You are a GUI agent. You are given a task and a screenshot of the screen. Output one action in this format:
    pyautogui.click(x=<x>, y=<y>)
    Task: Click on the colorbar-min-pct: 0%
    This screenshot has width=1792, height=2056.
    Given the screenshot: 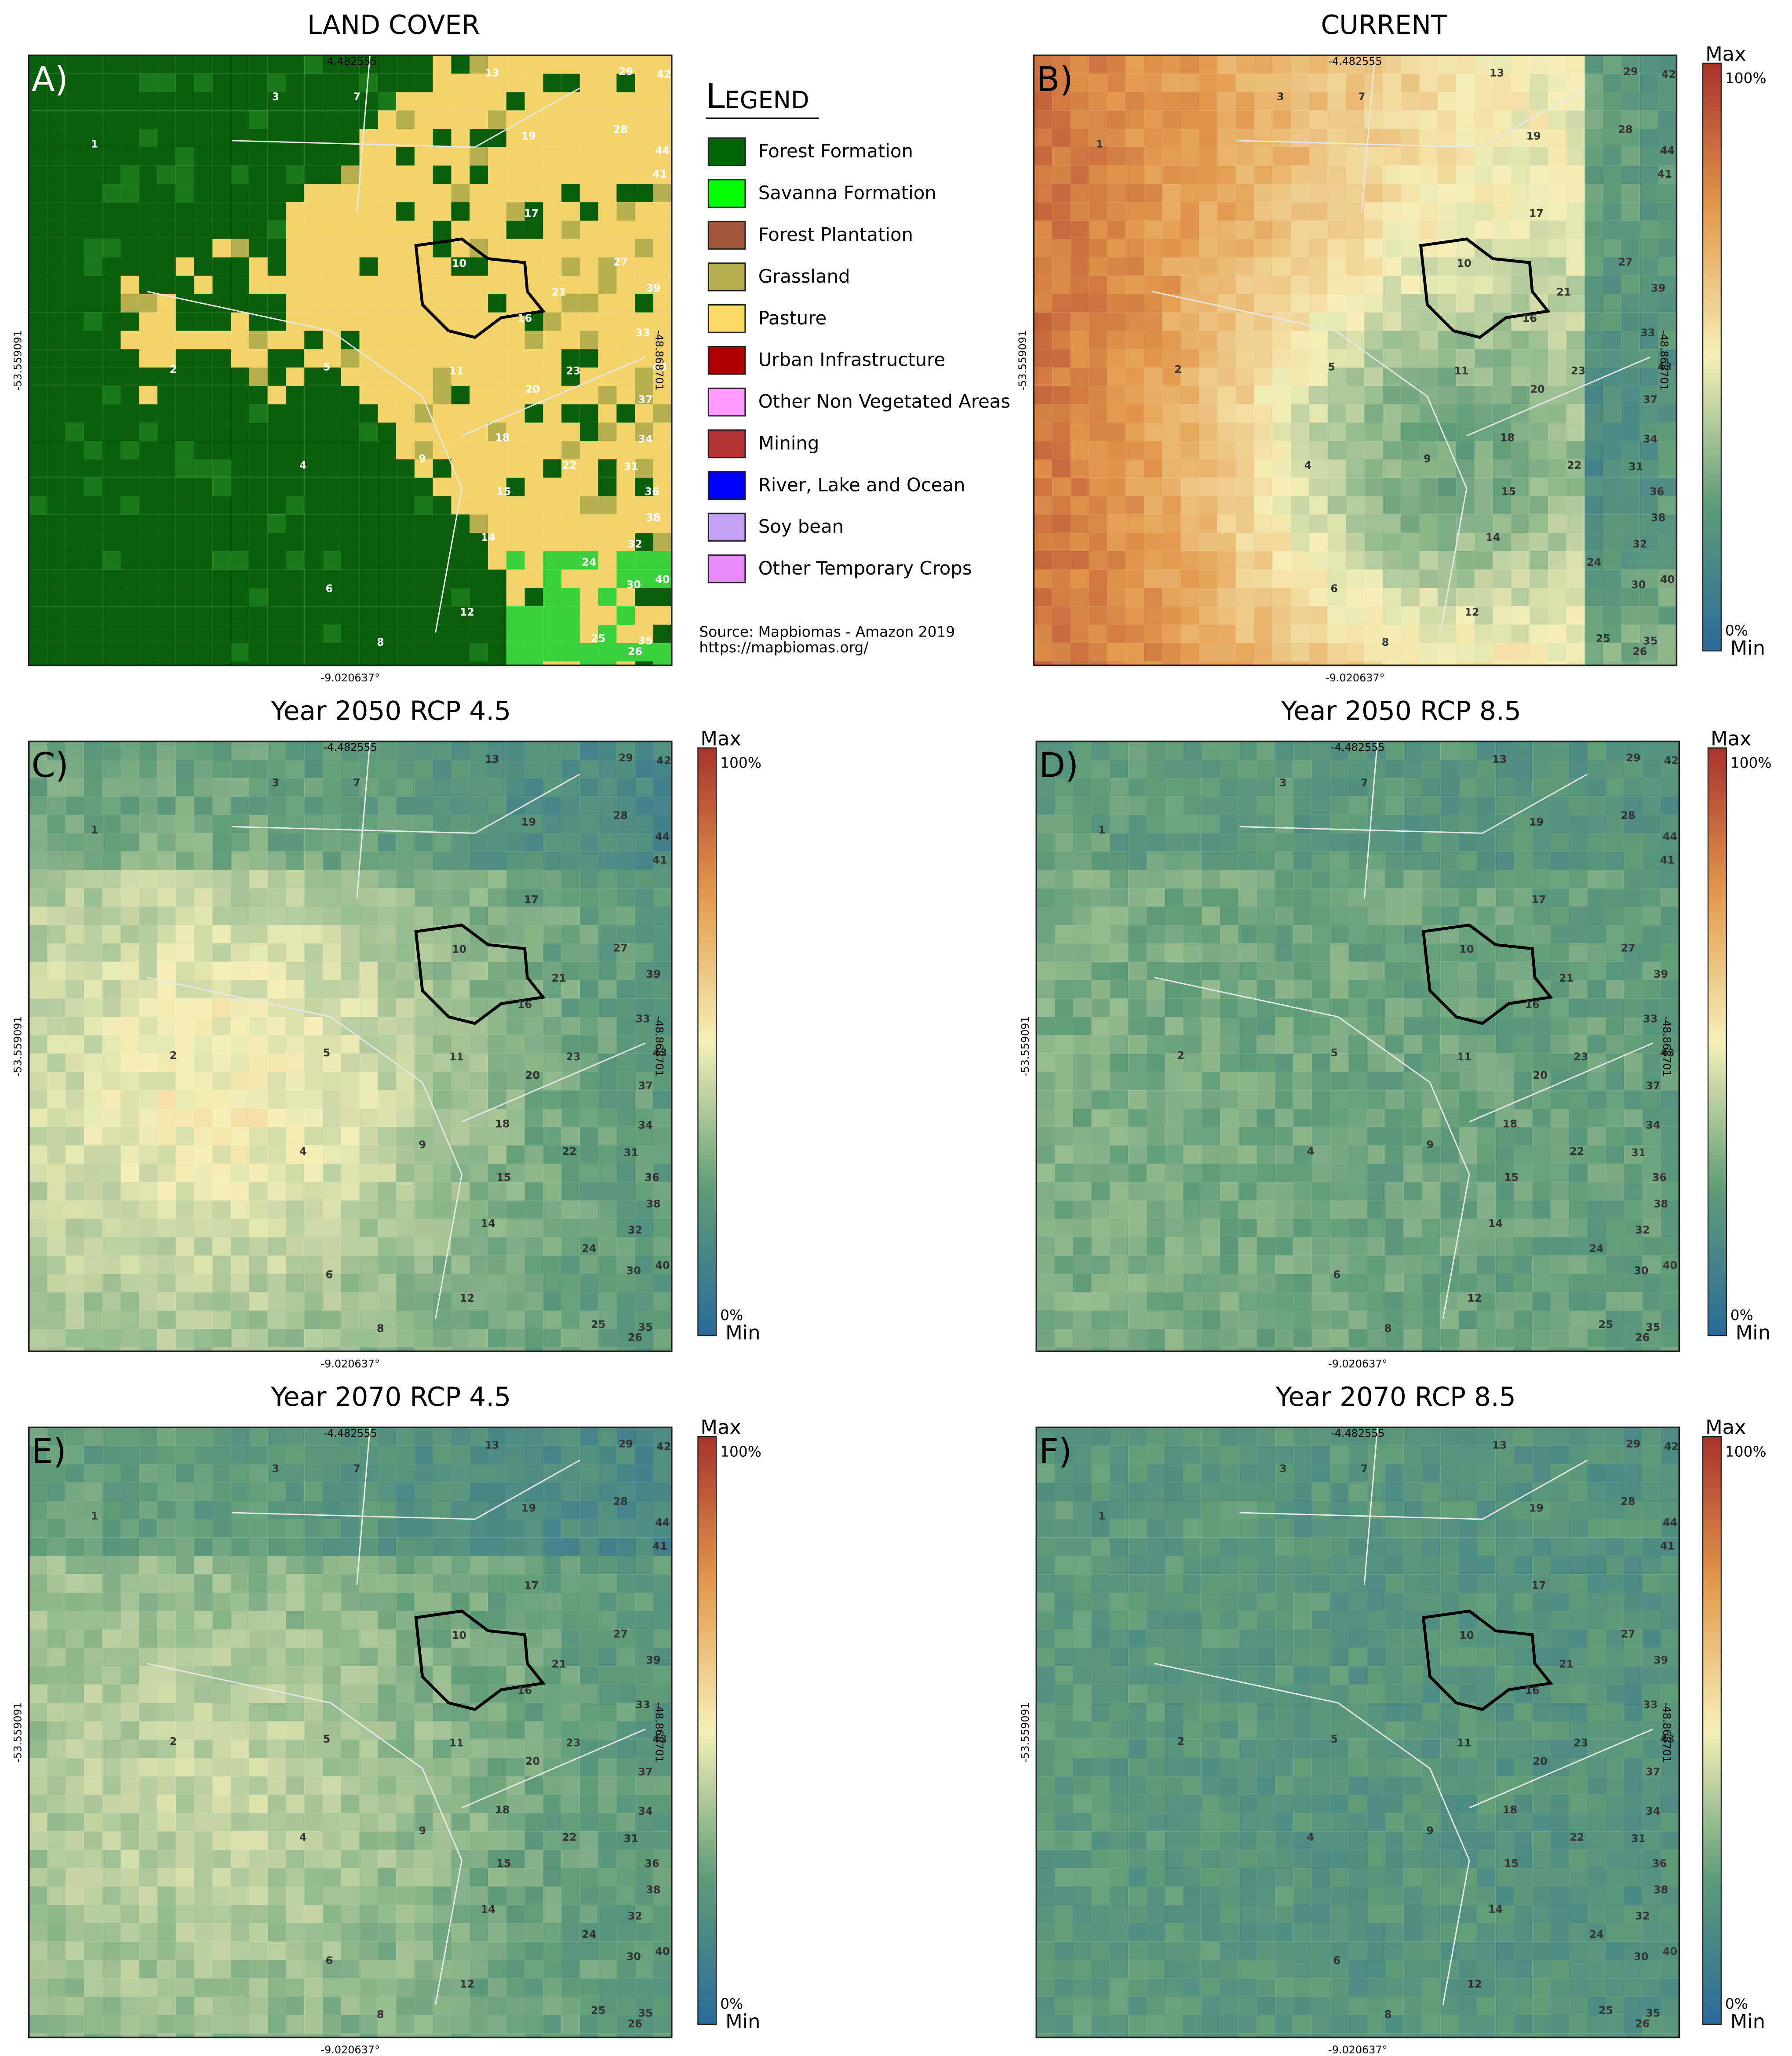 What is the action you would take?
    pyautogui.click(x=732, y=1315)
    